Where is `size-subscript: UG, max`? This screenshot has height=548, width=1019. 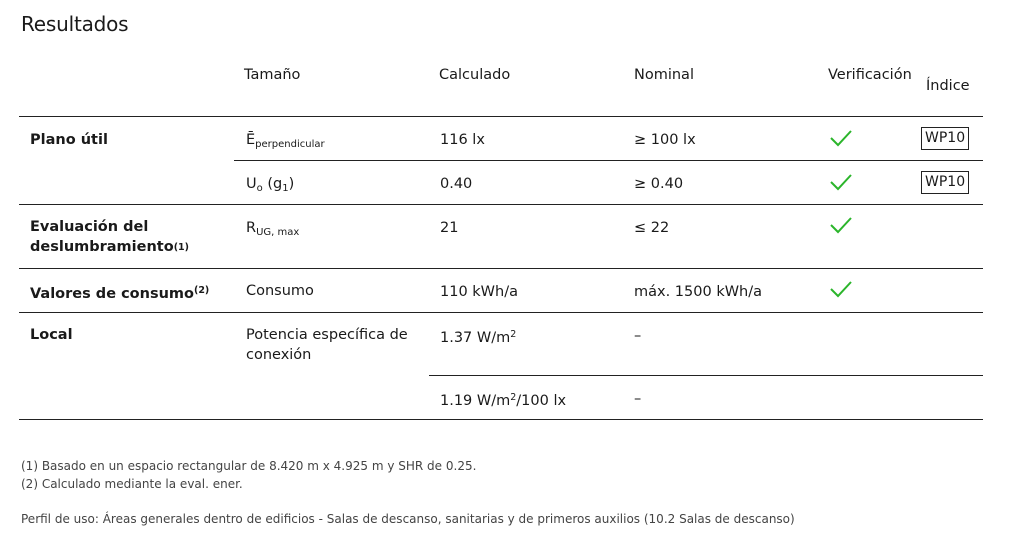
size-subscript: UG, max is located at coordinates (278, 232).